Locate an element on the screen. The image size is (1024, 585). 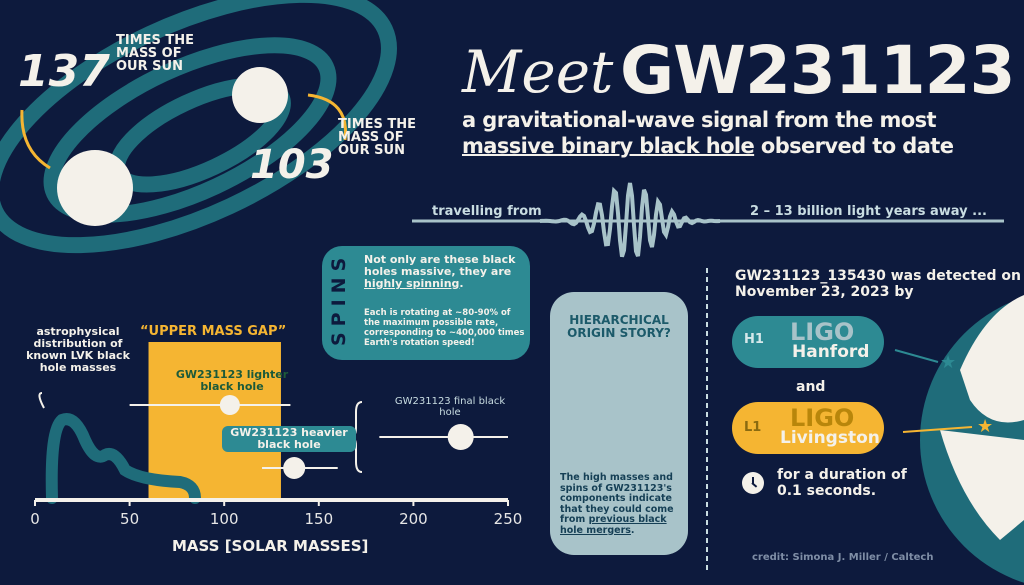
x-tick-label: 50 is located at coordinates (130, 519).